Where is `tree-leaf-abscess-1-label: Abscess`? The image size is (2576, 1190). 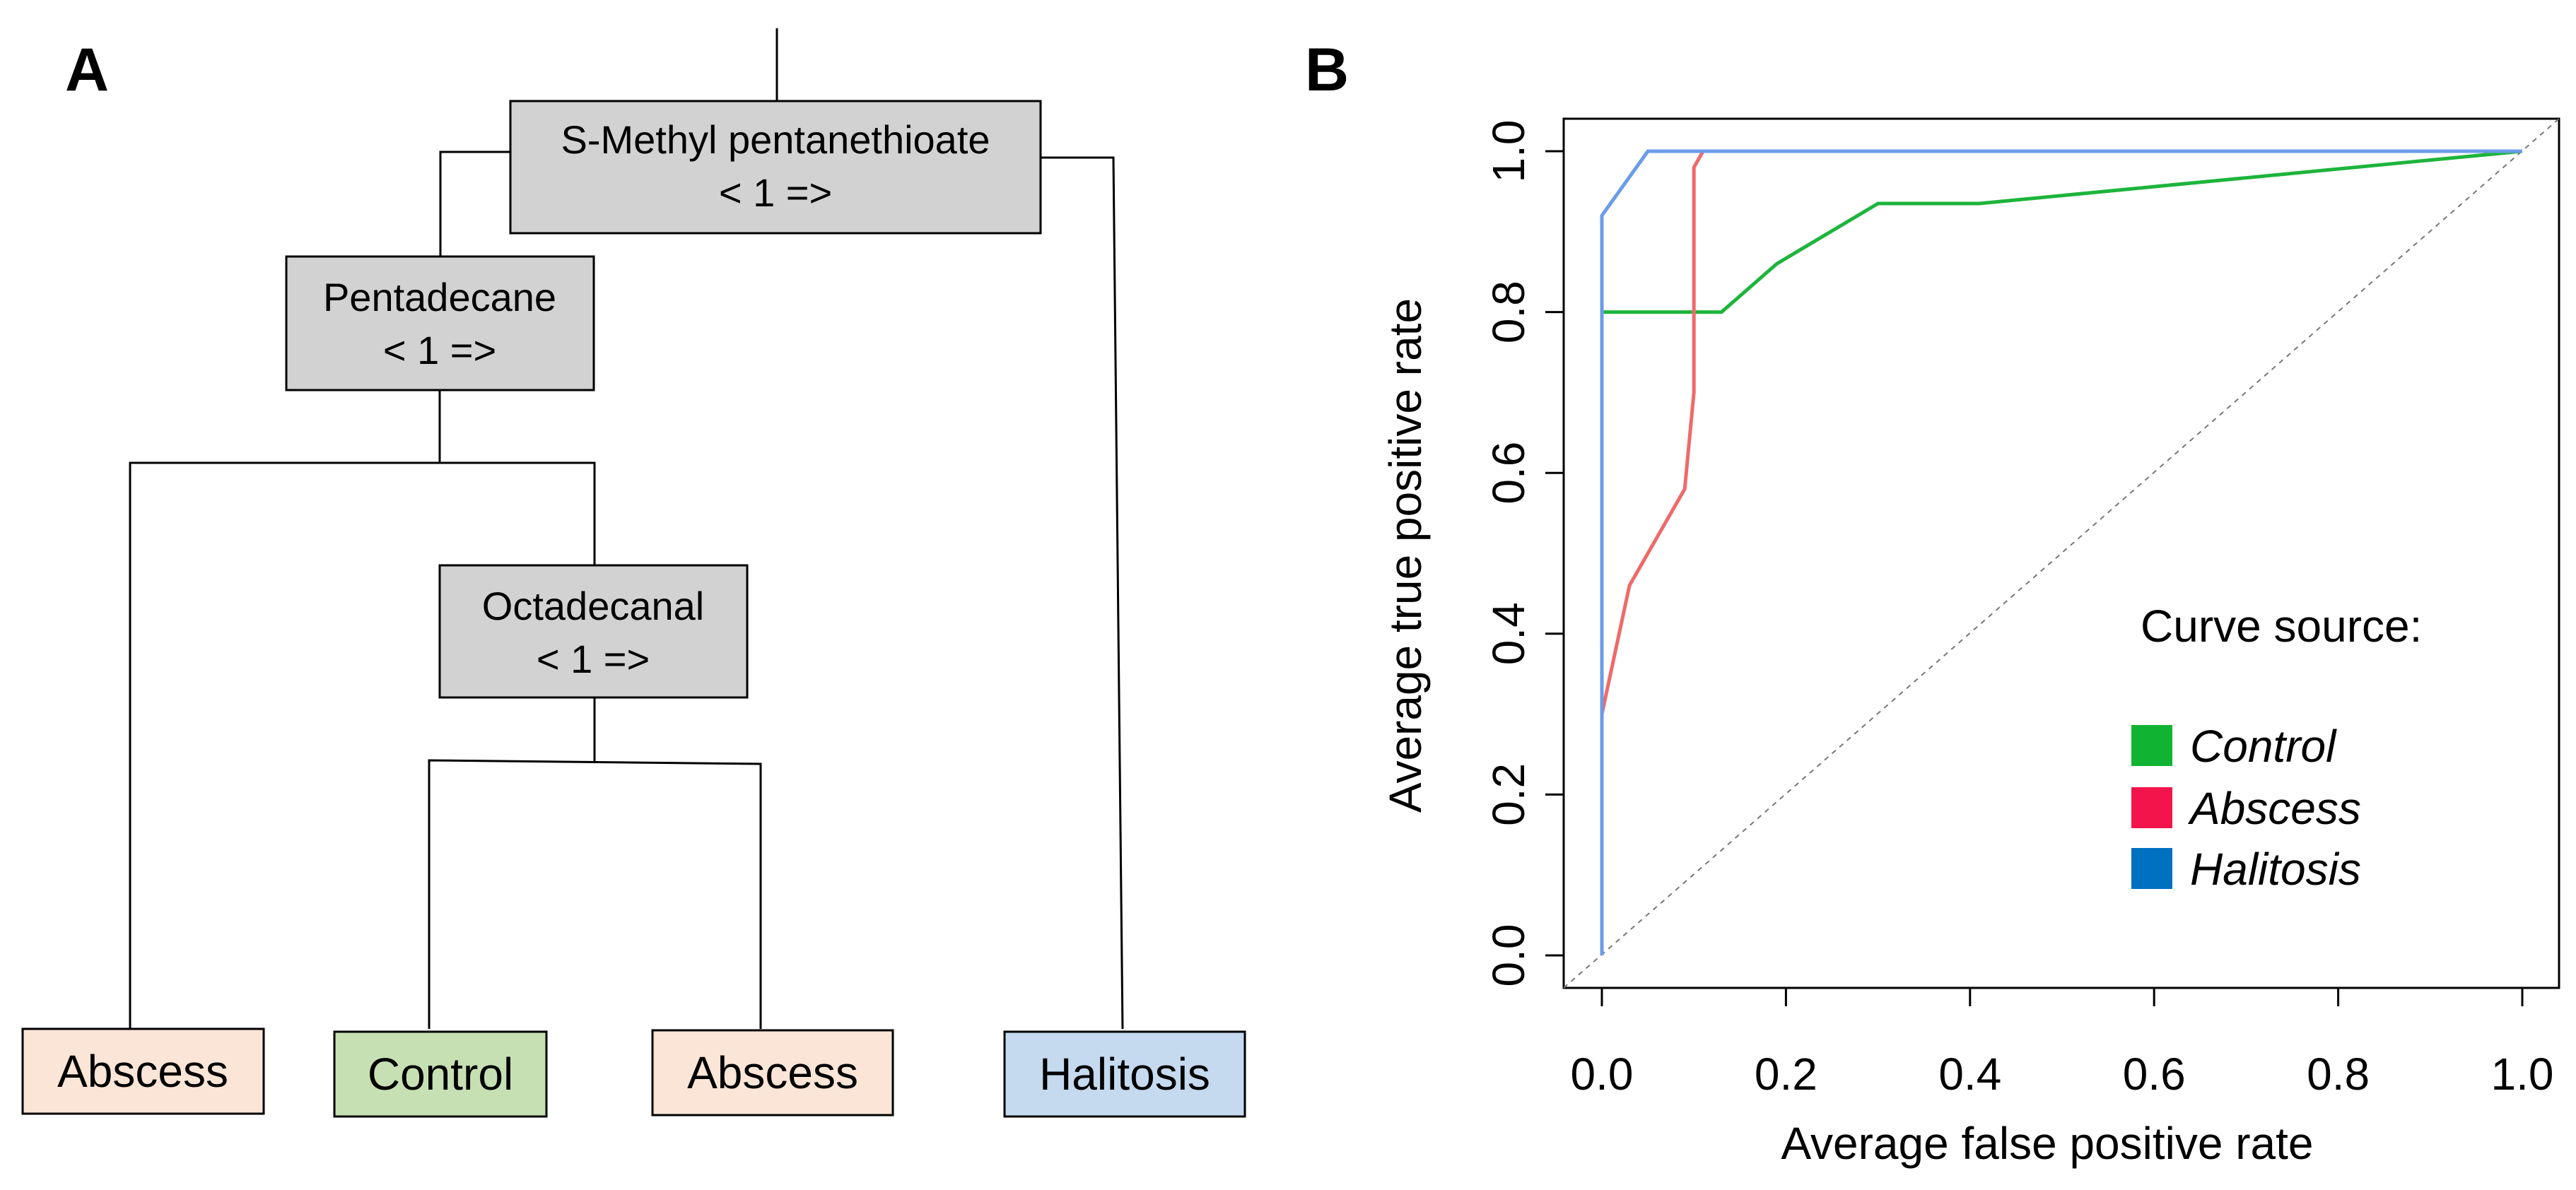 tree-leaf-abscess-1-label: Abscess is located at coordinates (143, 1071).